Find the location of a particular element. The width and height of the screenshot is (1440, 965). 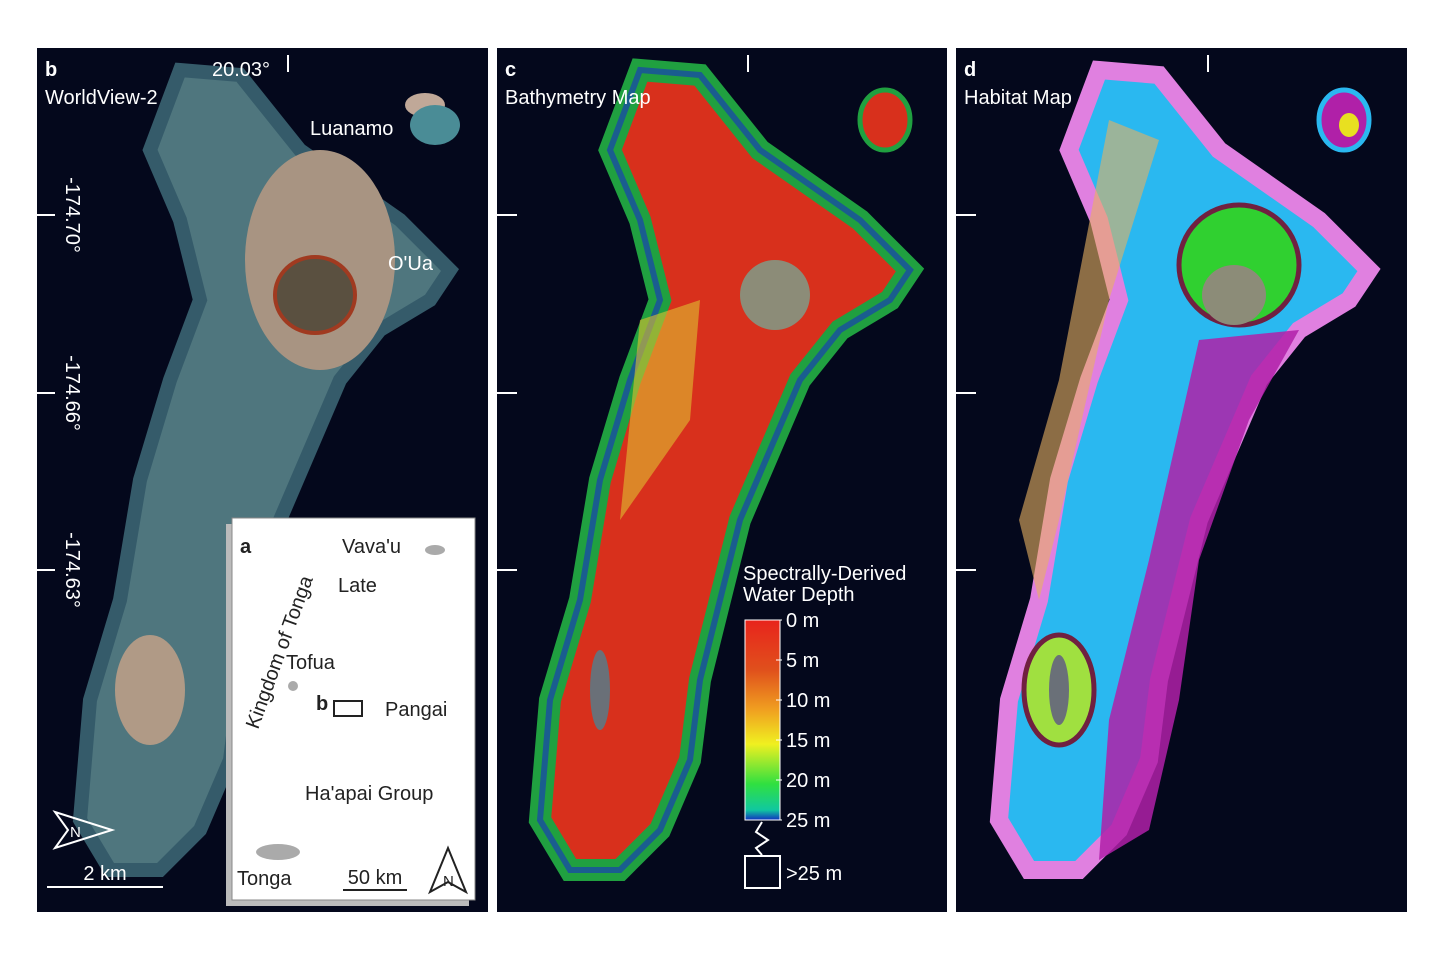

legend-label: 20 m is located at coordinates (808, 781).